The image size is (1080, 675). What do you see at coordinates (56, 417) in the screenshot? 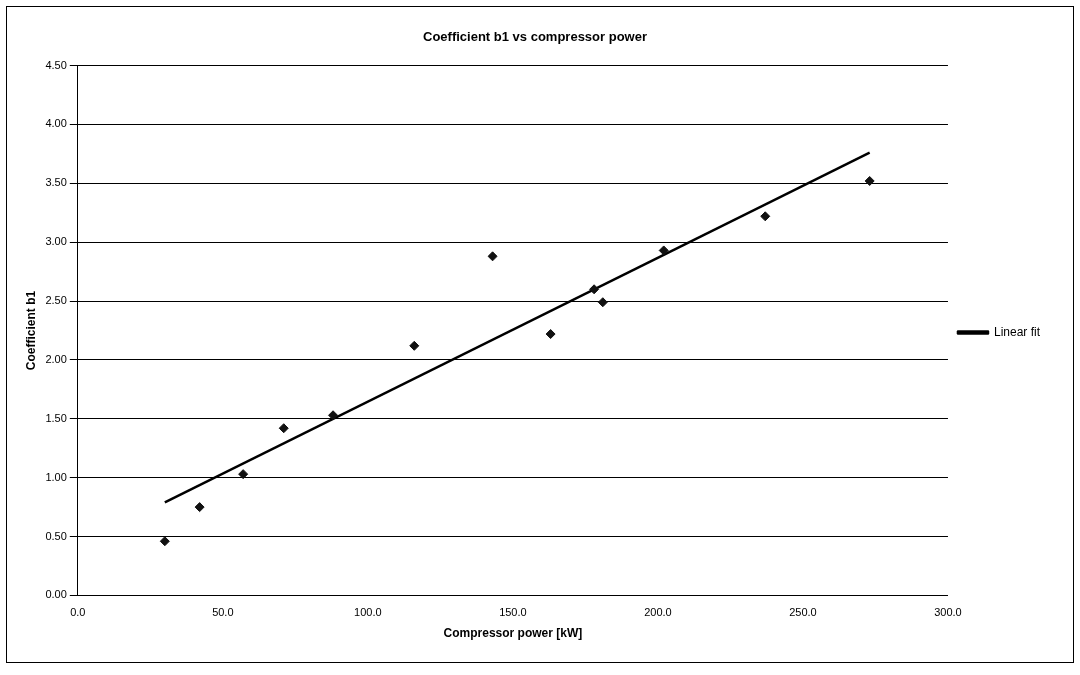
I see `y-tick-label: 1.50` at bounding box center [56, 417].